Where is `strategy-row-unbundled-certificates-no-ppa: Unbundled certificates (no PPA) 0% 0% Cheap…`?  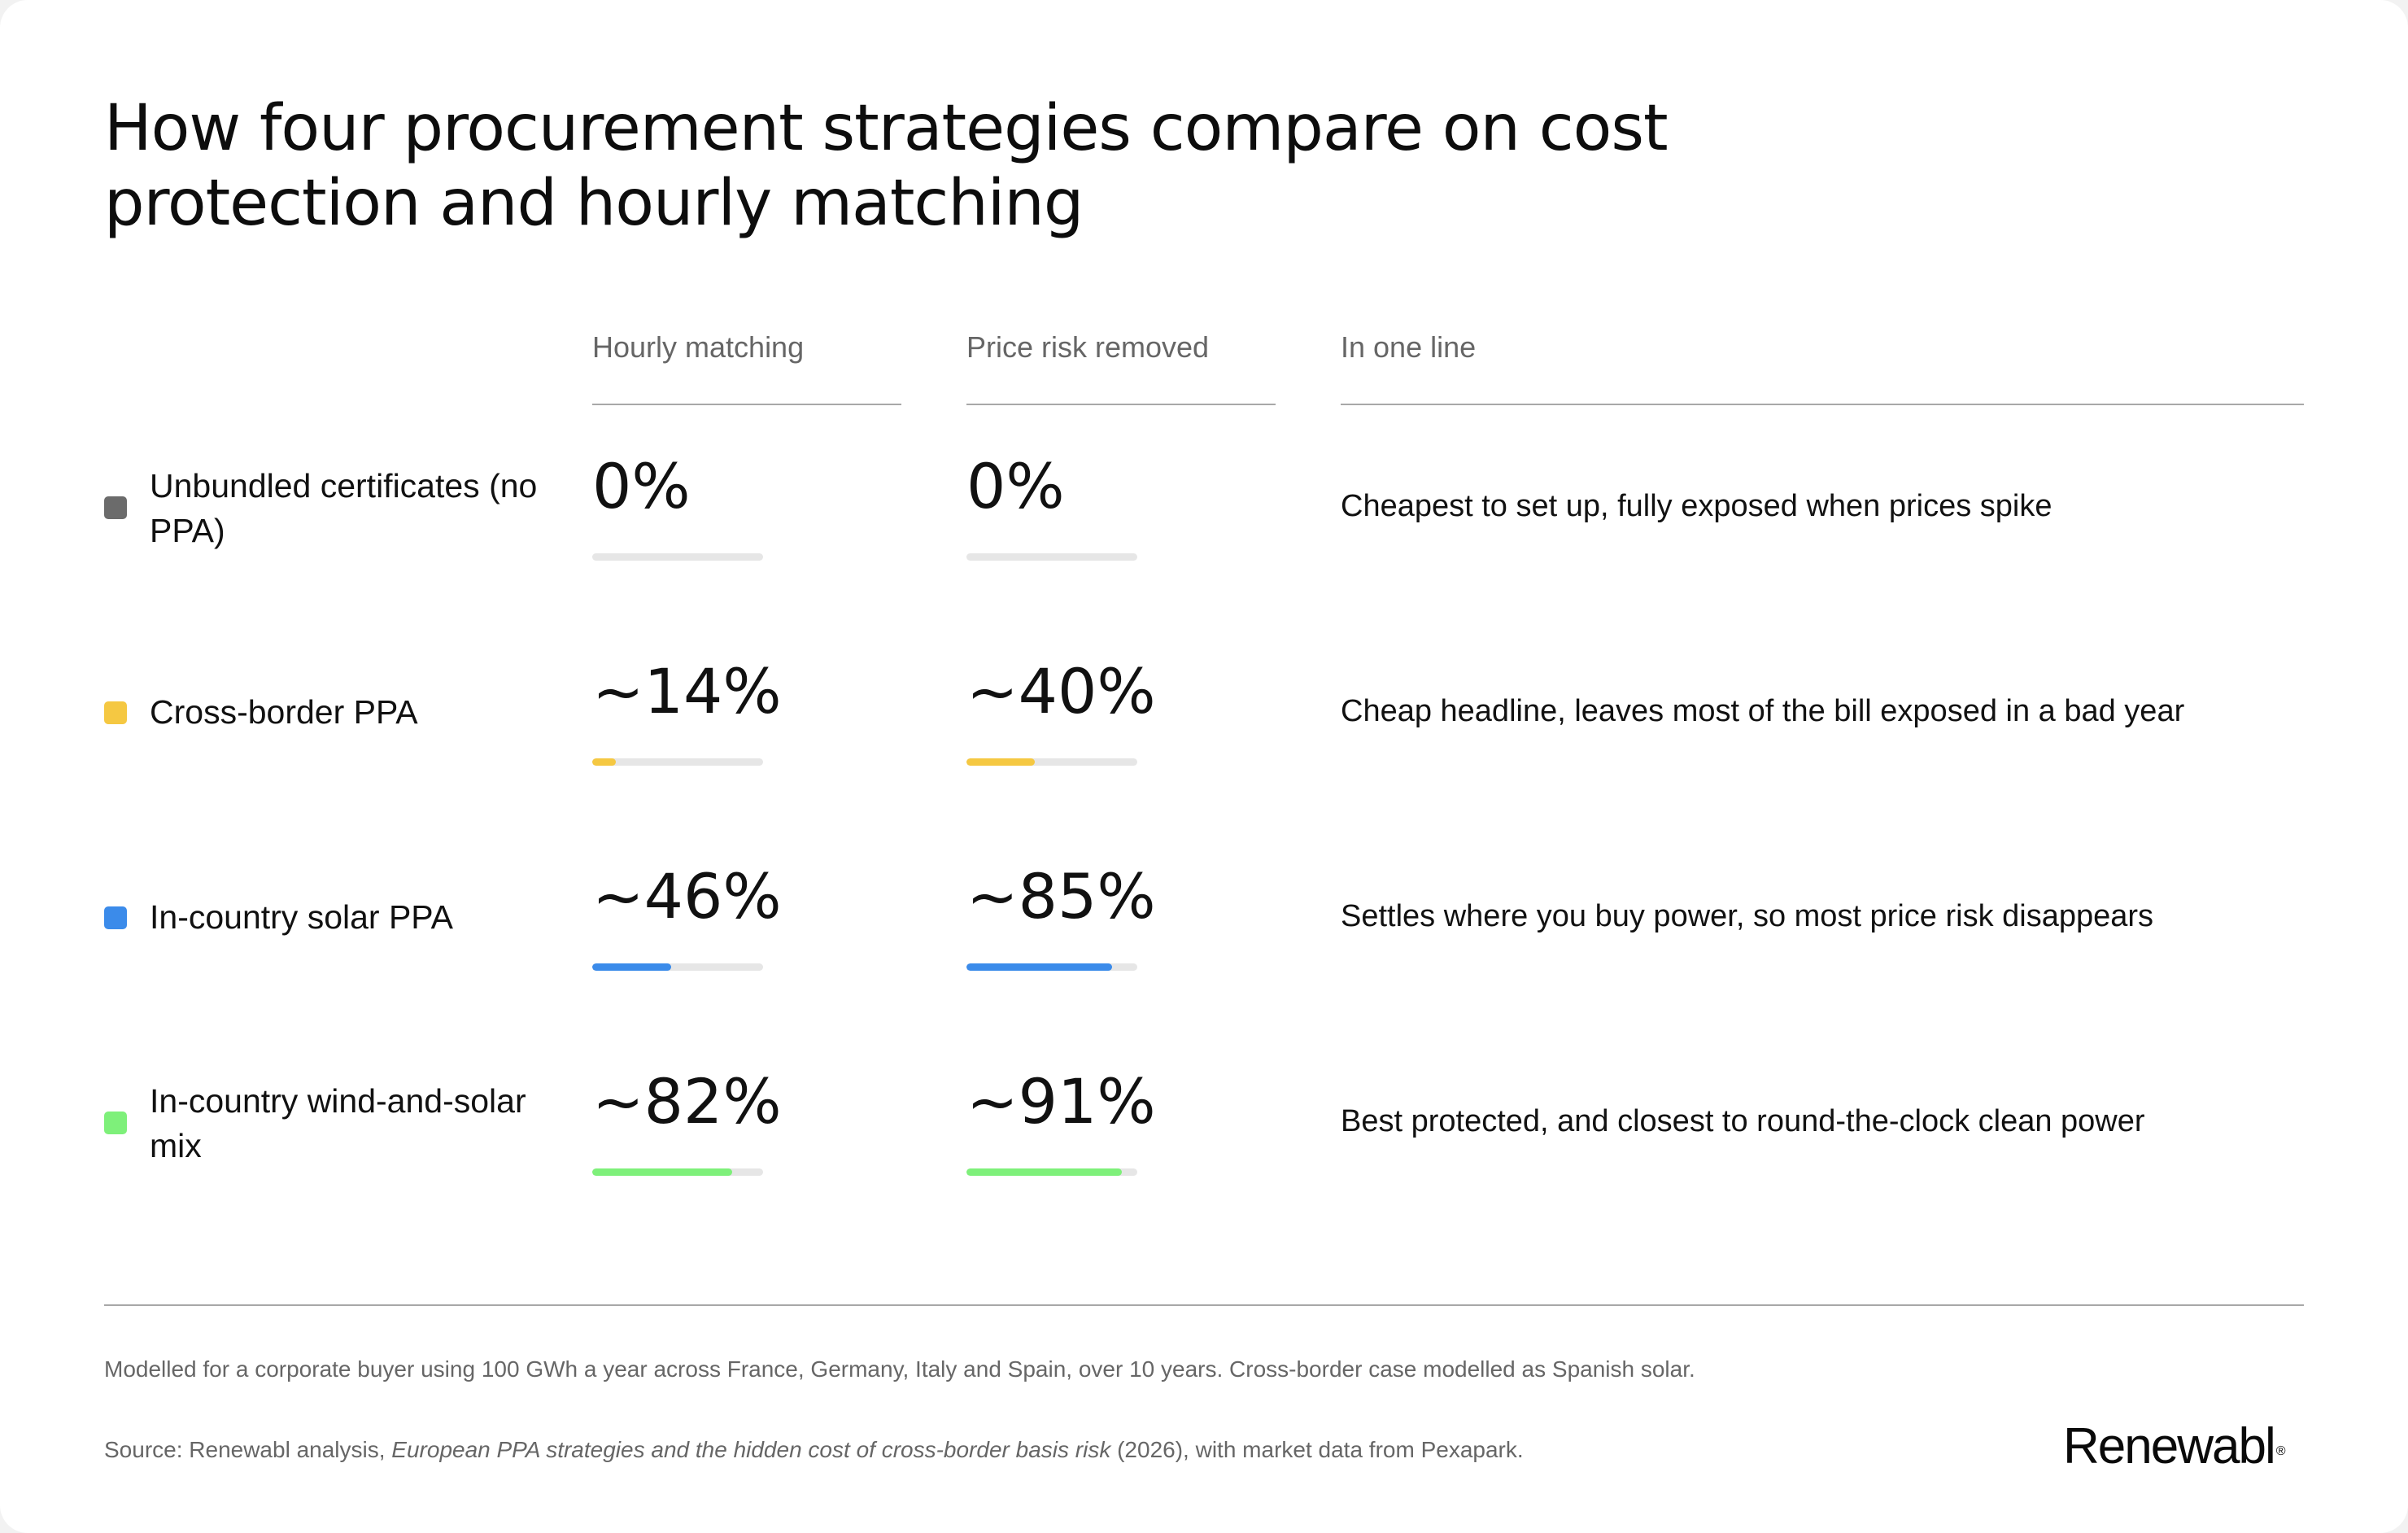 strategy-row-unbundled-certificates-no-ppa: Unbundled certificates (no PPA) 0% 0% Cheap… is located at coordinates (1204, 494).